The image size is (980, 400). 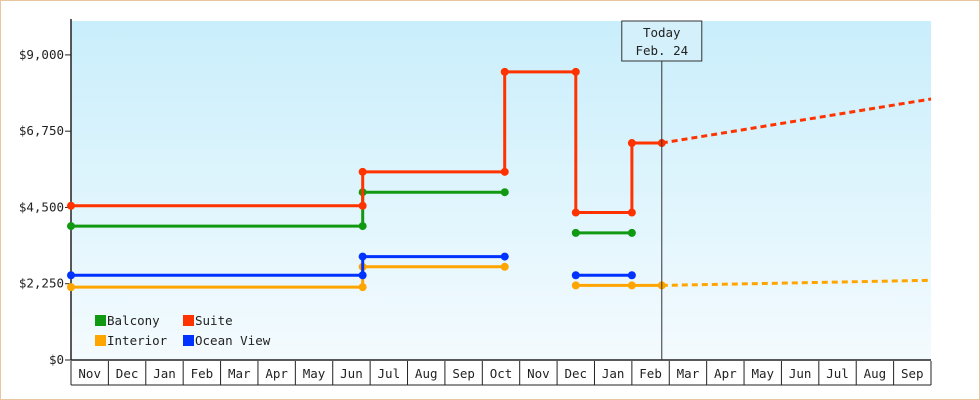 What do you see at coordinates (56, 359) in the screenshot?
I see `y-tick-label: $0` at bounding box center [56, 359].